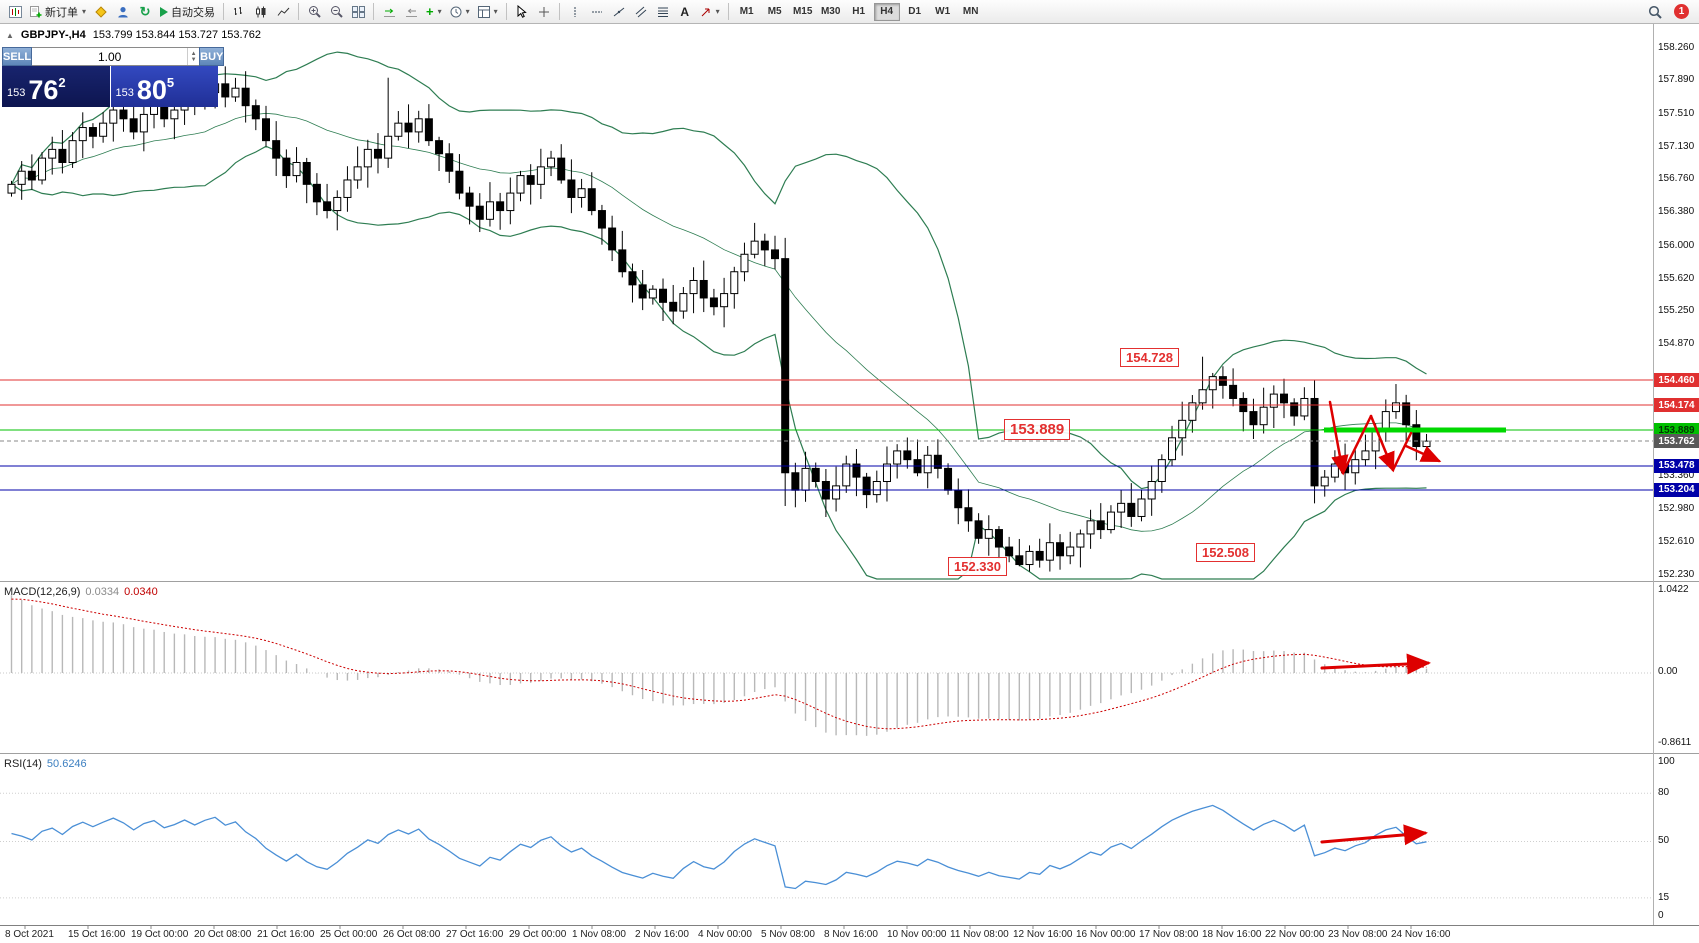 The width and height of the screenshot is (1699, 943). Describe the element at coordinates (61, 12) in the screenshot. I see `new-order-label: 新订单` at that location.